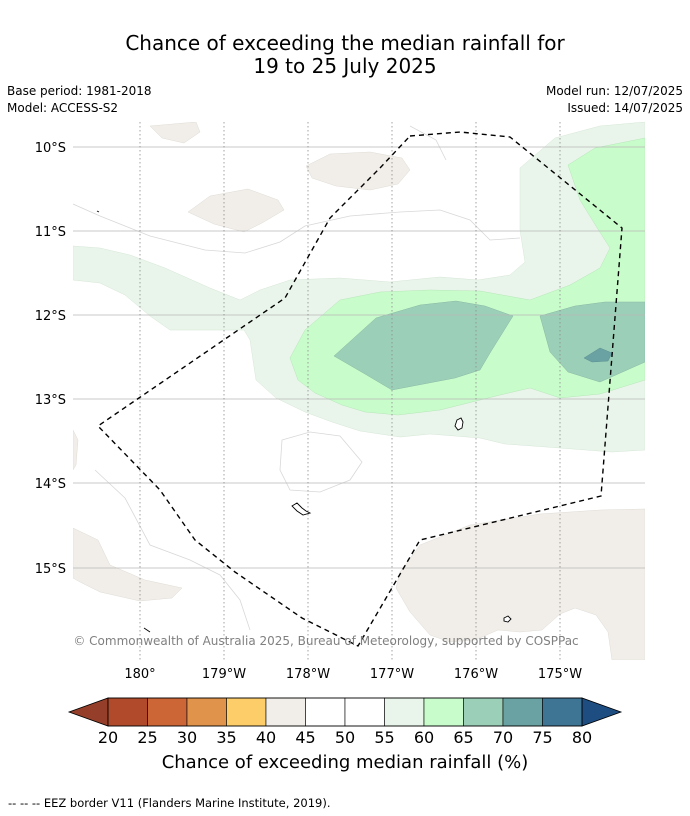  I want to click on colorbar-tick-label: 65, so click(463, 737).